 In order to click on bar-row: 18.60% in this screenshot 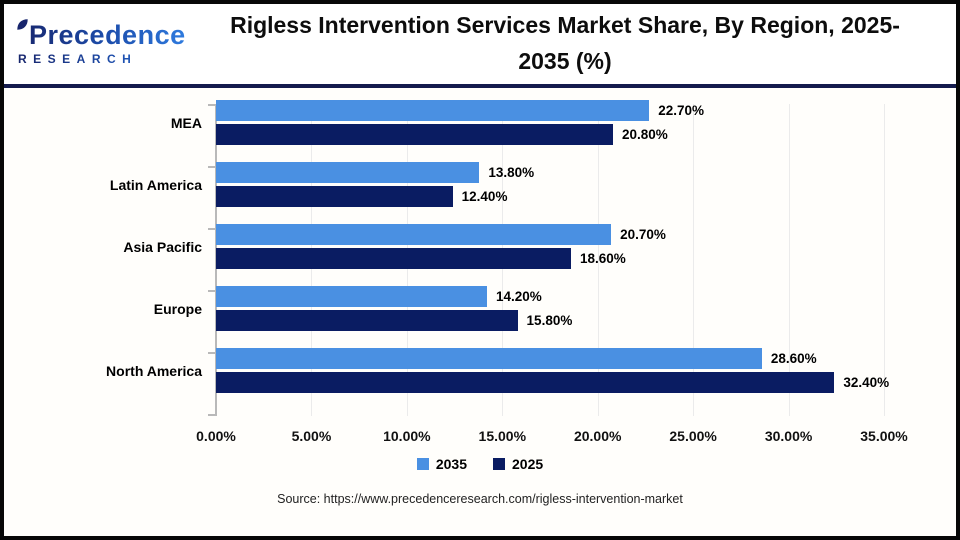, I will do `click(588, 258)`.